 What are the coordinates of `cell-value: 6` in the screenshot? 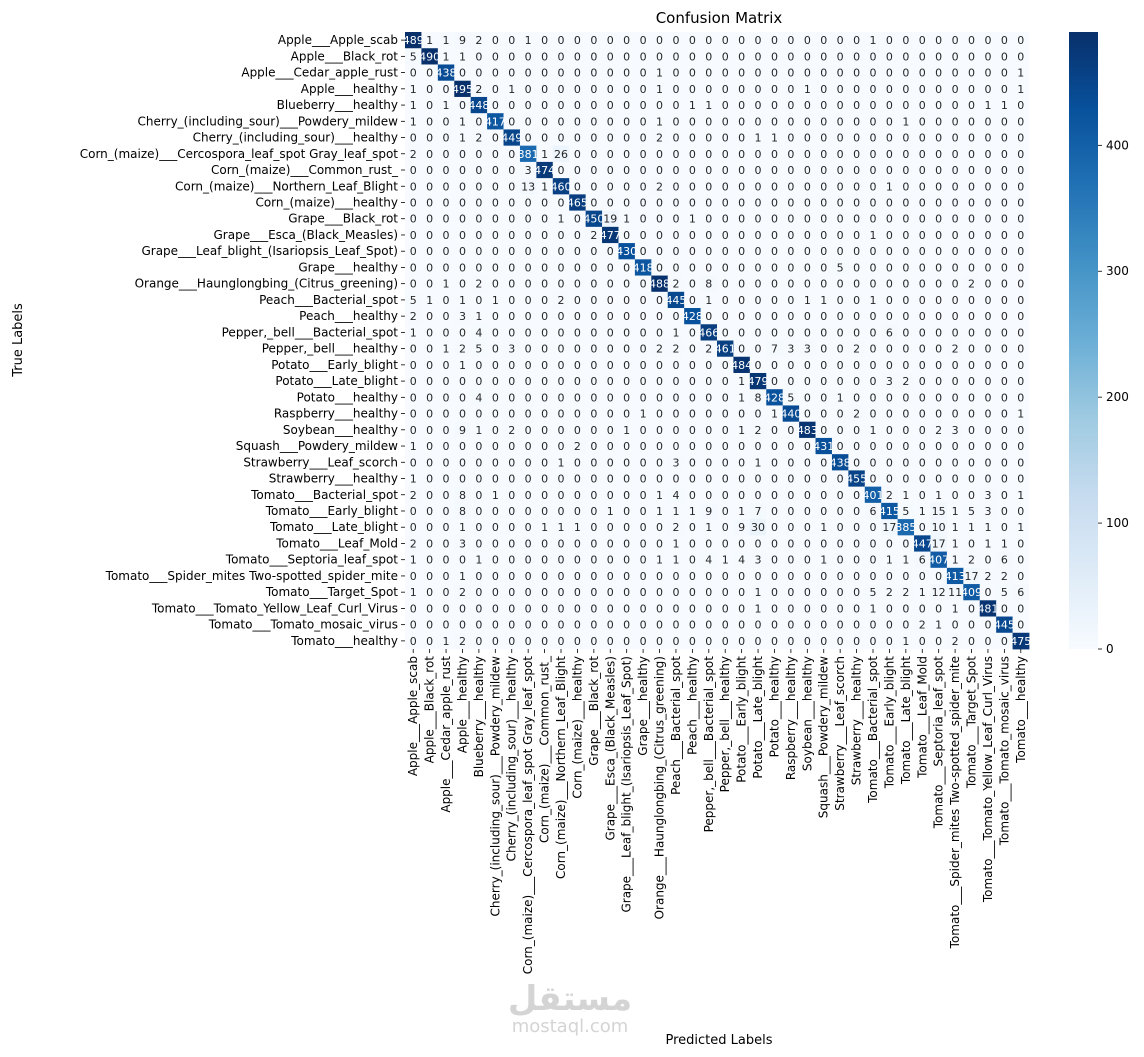 It's located at (873, 511).